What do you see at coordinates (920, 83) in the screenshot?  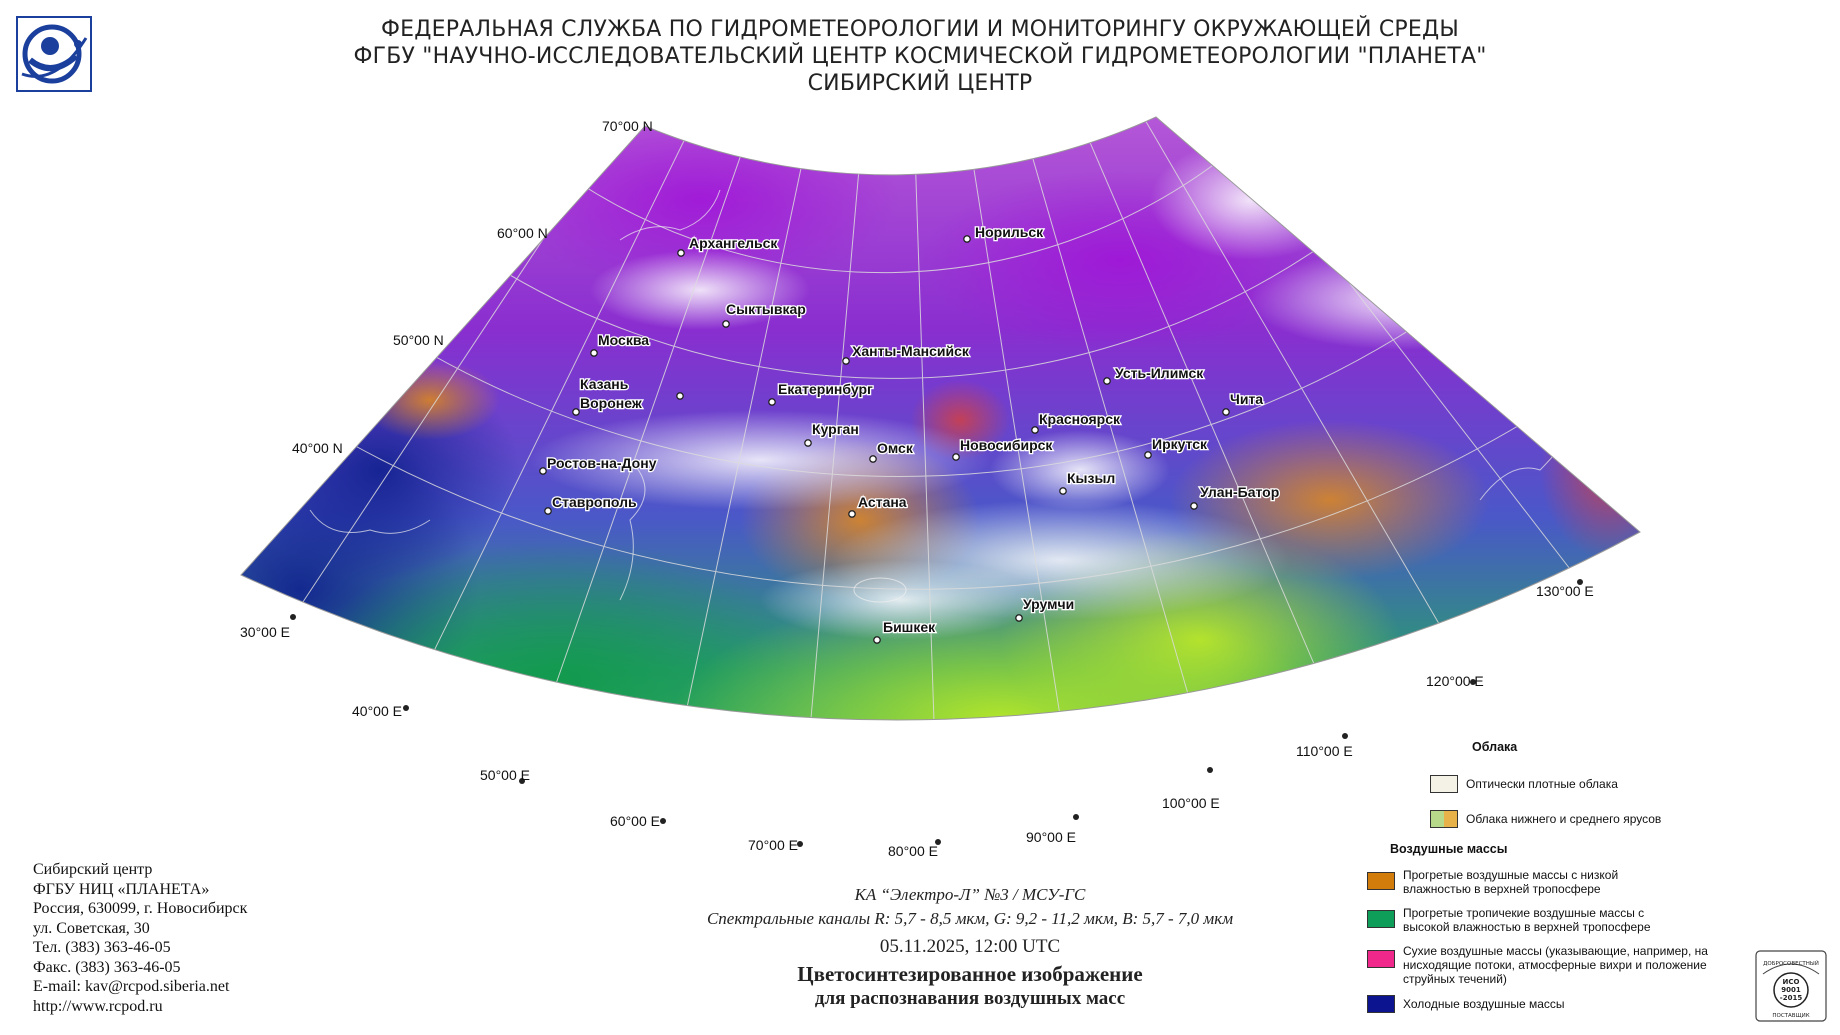 I see `header-line-3: СИБИРСКИЙ ЦЕНТР` at bounding box center [920, 83].